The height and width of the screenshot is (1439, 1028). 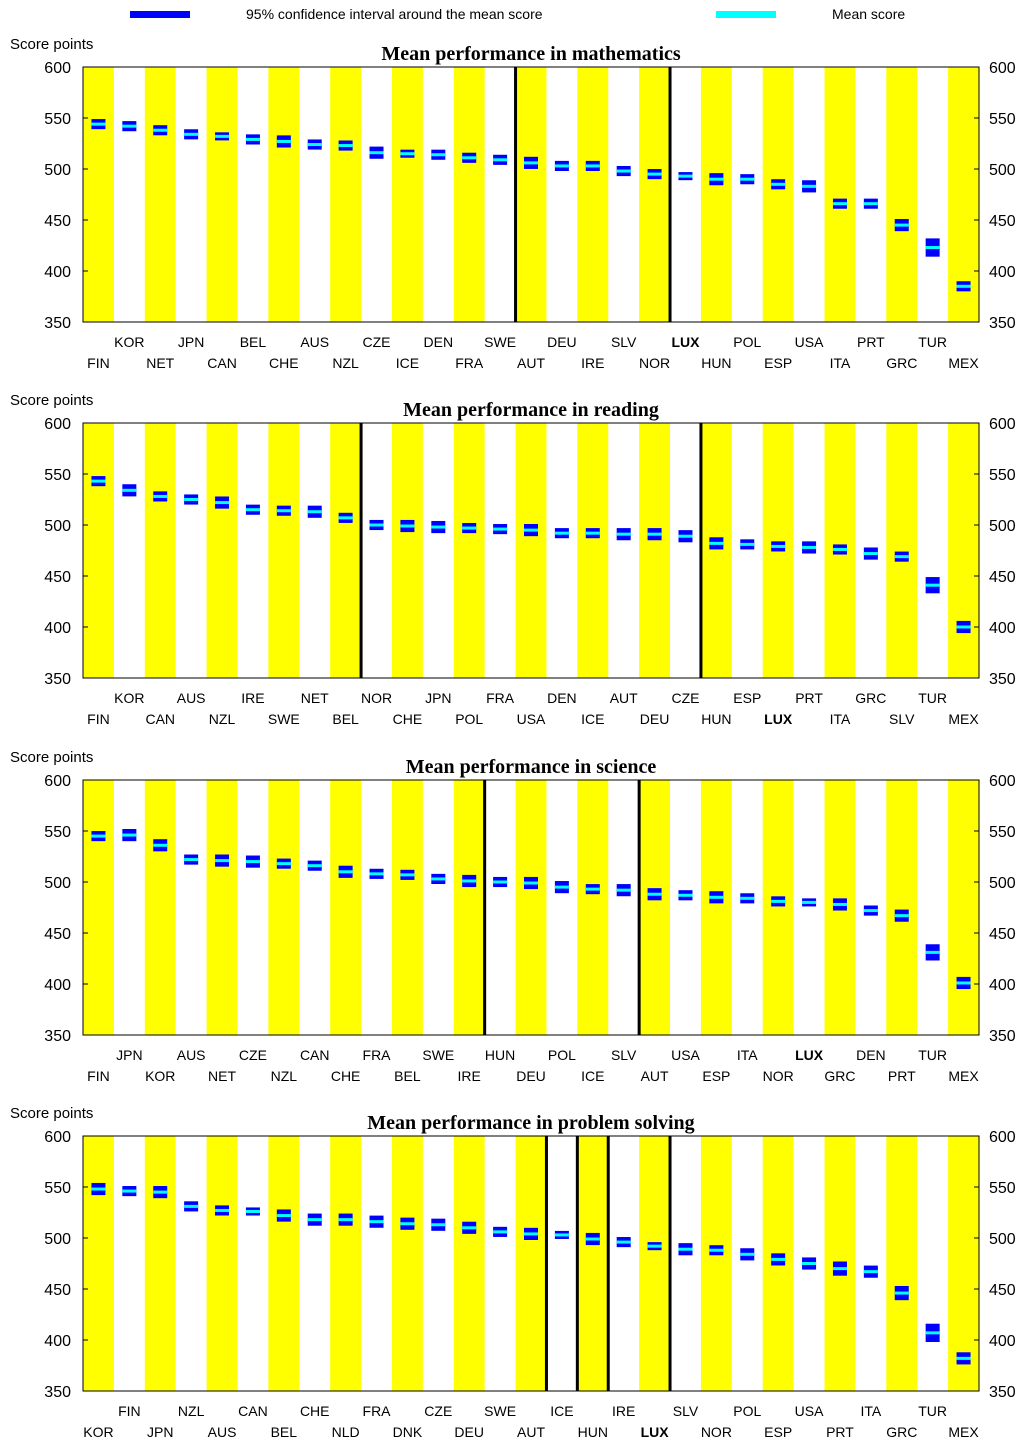 What do you see at coordinates (57, 221) in the screenshot?
I see `y-tick-label-left: 450` at bounding box center [57, 221].